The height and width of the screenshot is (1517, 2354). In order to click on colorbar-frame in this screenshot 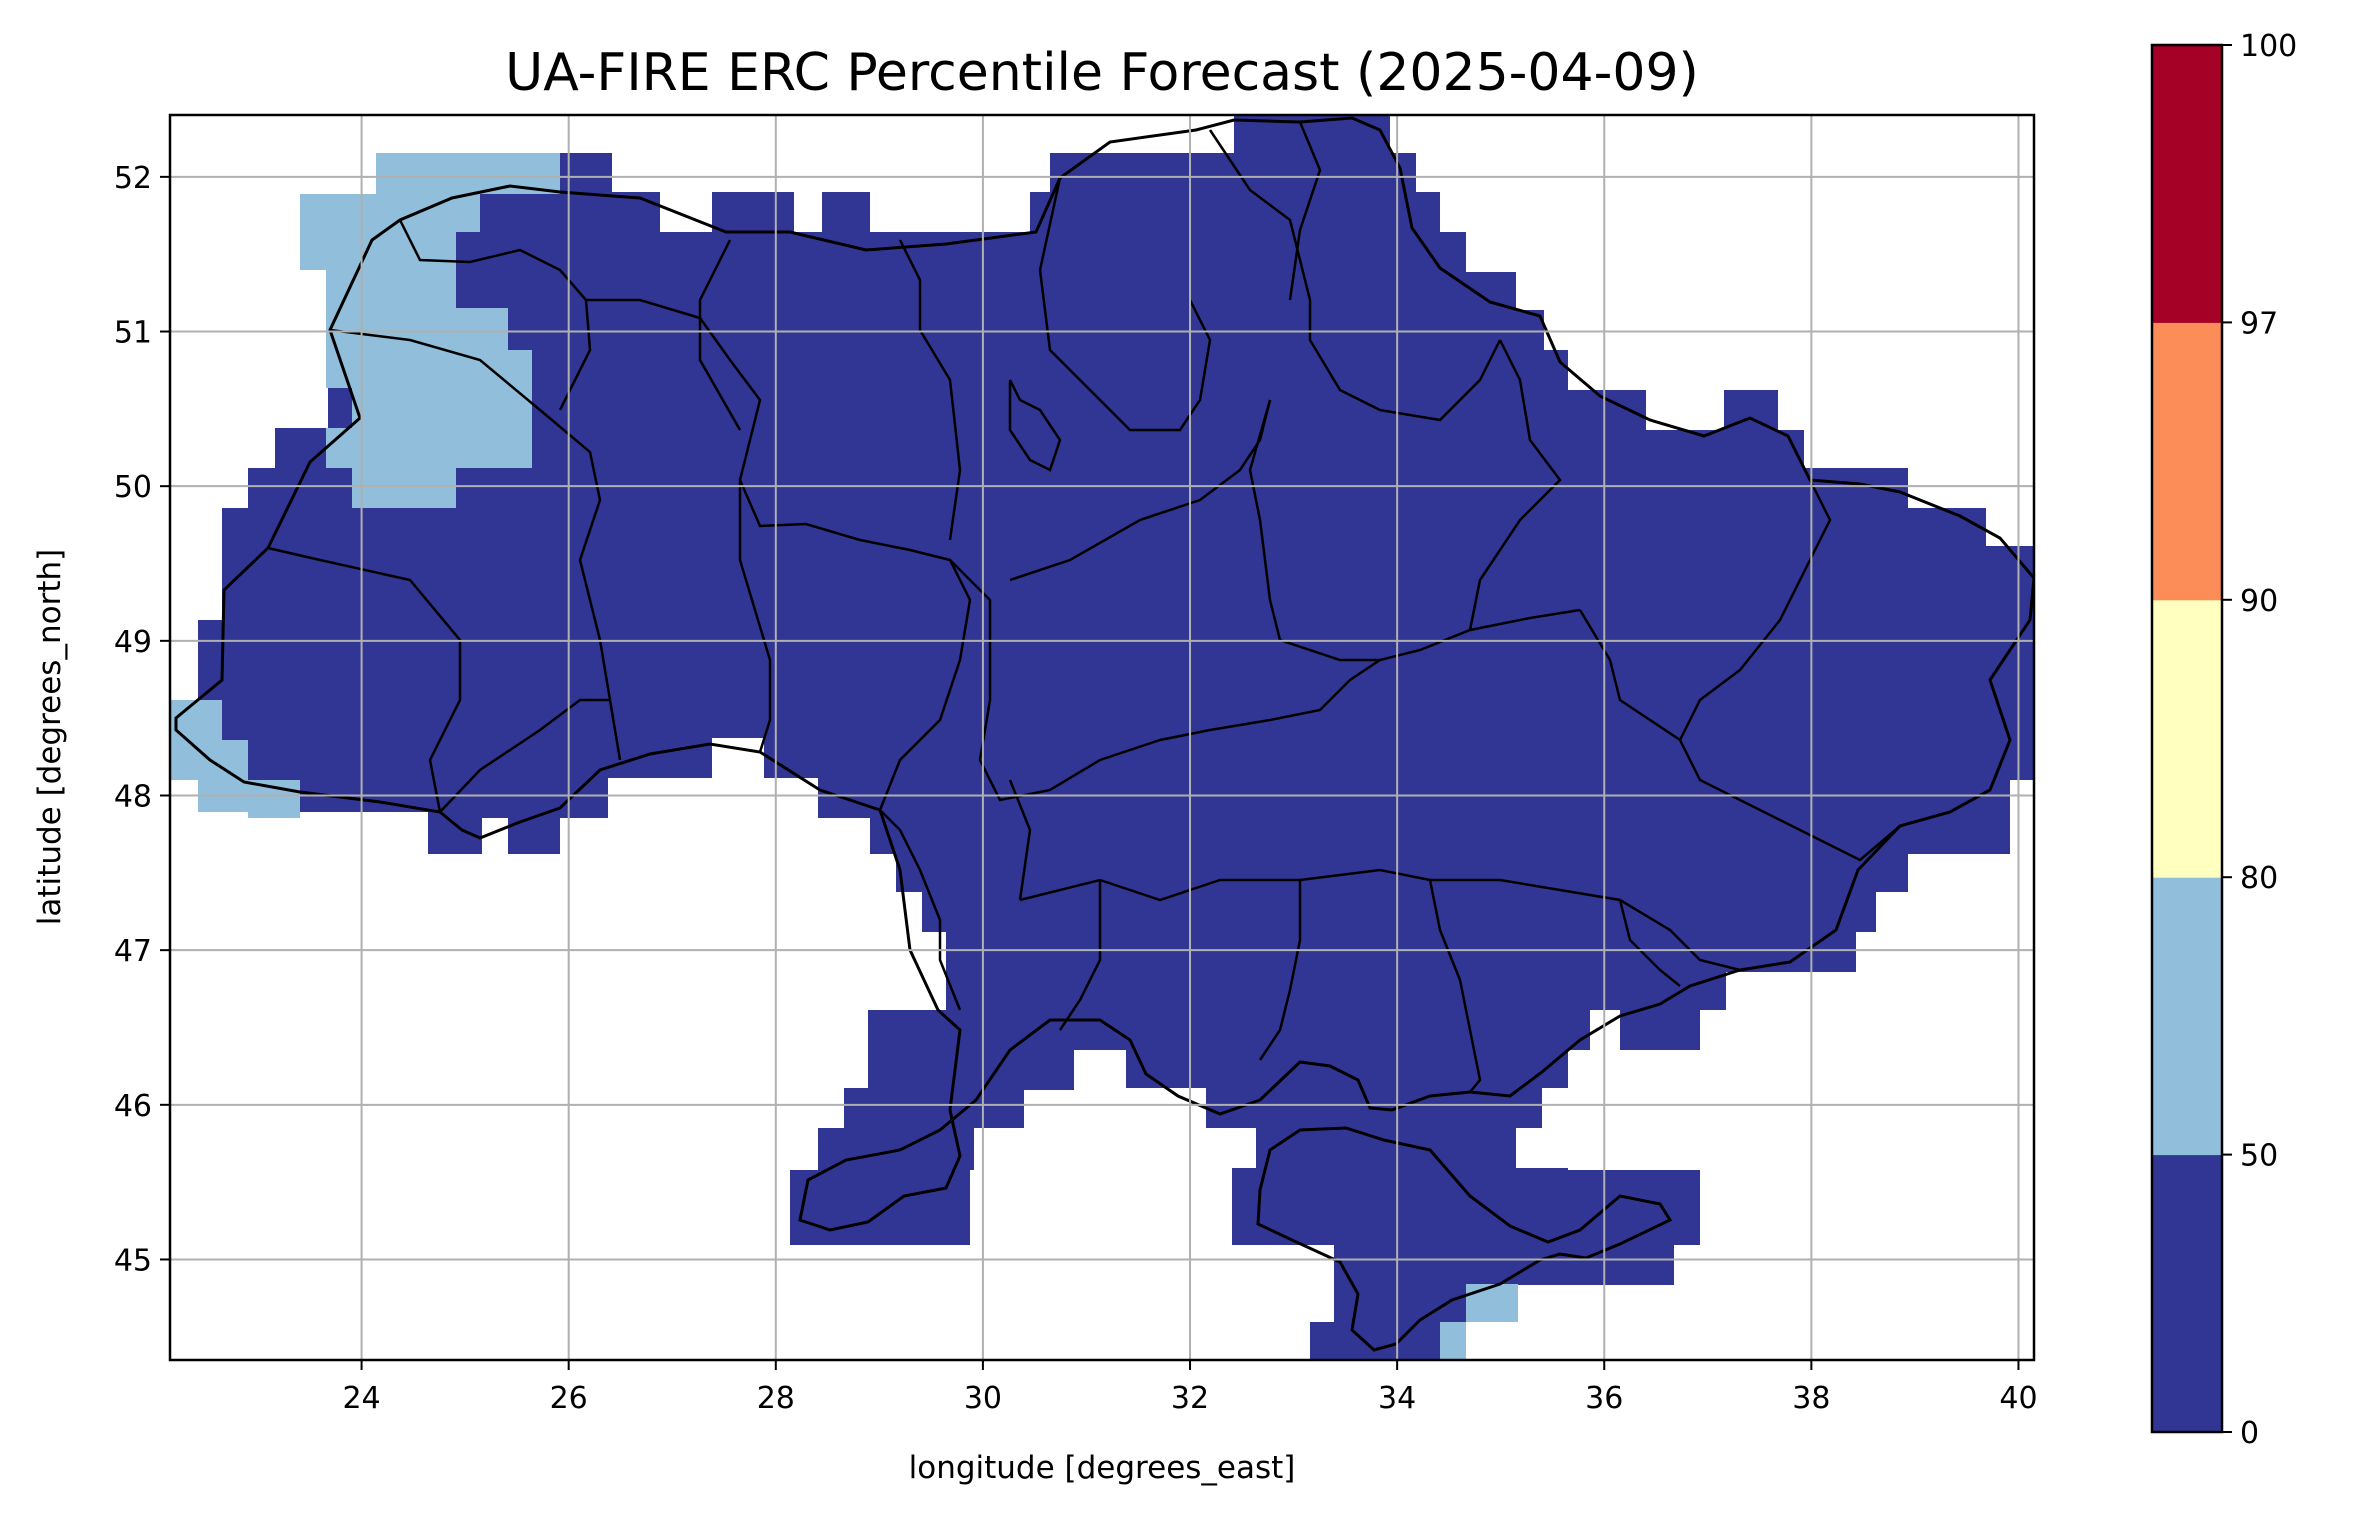, I will do `click(2187, 738)`.